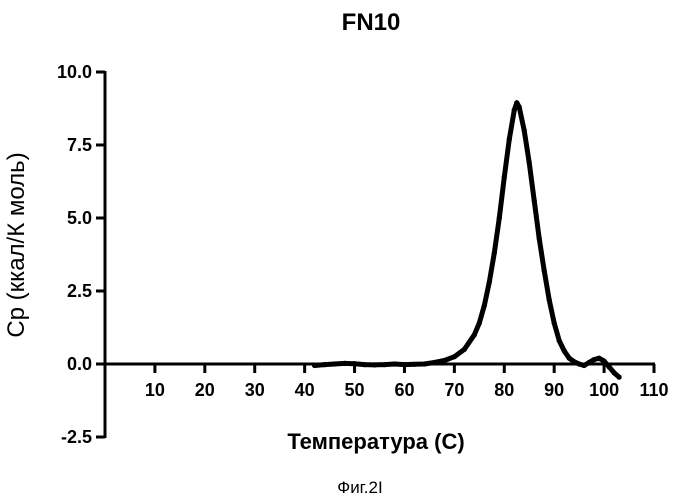  Describe the element at coordinates (79, 364) in the screenshot. I see `y-tick-label: 0.0` at that location.